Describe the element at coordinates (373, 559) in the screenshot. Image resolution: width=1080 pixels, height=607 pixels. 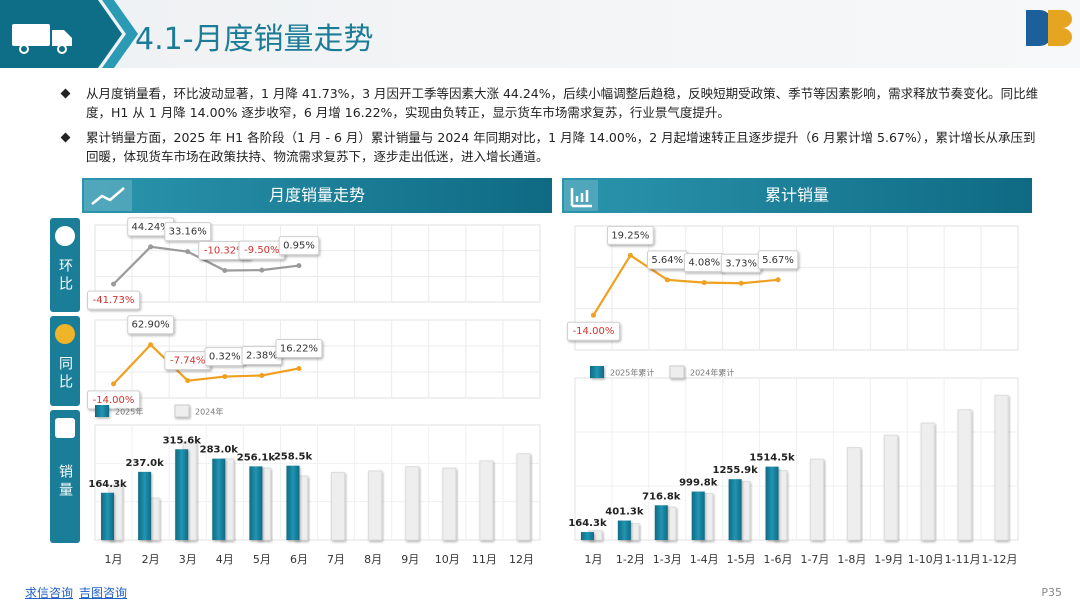
I see `x-tick-label: 8月` at that location.